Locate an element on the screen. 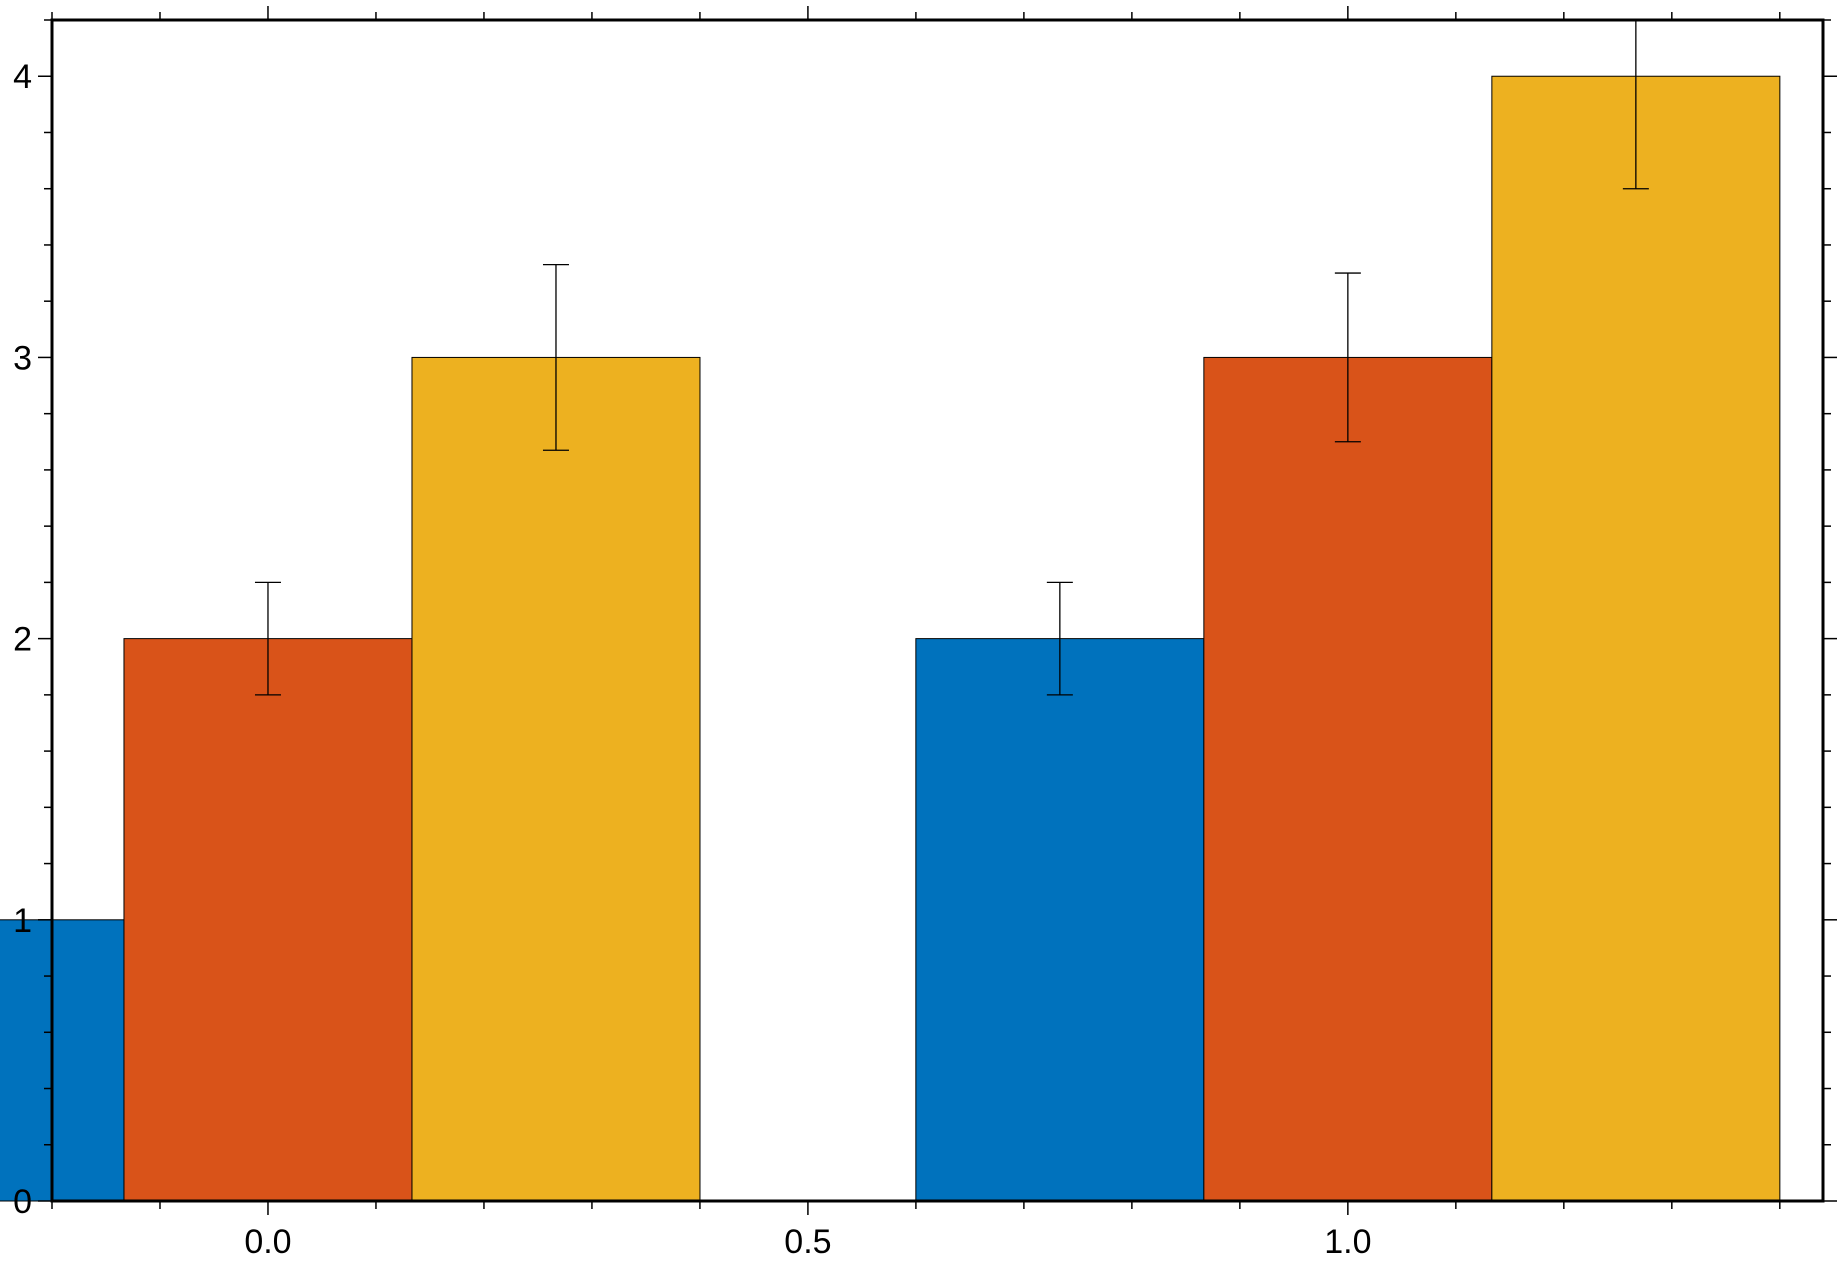 The height and width of the screenshot is (1263, 1845). y-tick-label: 2 is located at coordinates (22, 640).